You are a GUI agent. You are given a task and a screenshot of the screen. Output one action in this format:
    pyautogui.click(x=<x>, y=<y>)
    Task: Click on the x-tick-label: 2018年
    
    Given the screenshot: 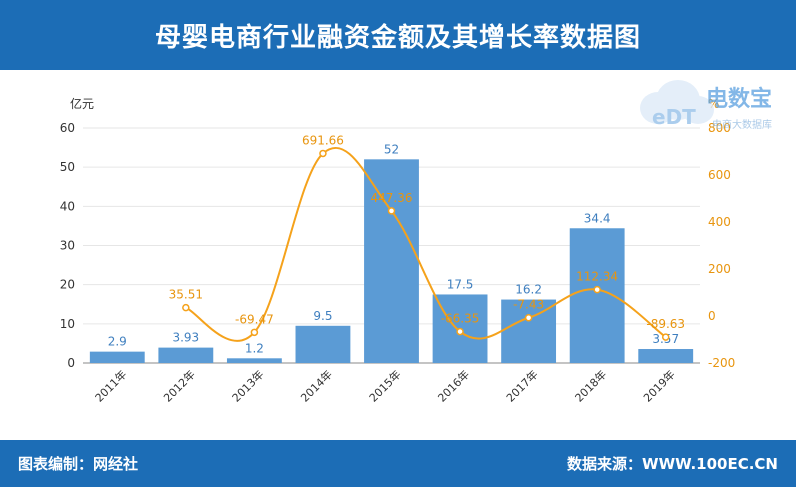 What is the action you would take?
    pyautogui.click(x=590, y=385)
    